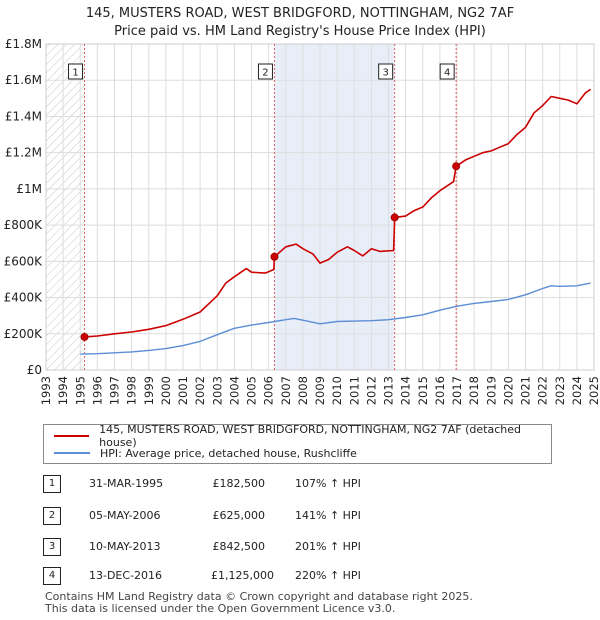  What do you see at coordinates (328, 546) in the screenshot?
I see `transaction-hpi: 201% ↑ HPI` at bounding box center [328, 546].